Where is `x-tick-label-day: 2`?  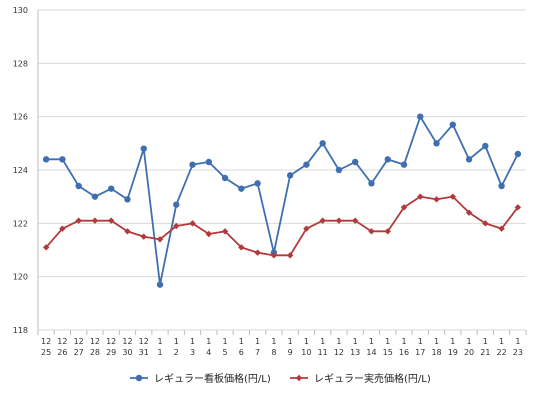
x-tick-label-day: 2 is located at coordinates (176, 352).